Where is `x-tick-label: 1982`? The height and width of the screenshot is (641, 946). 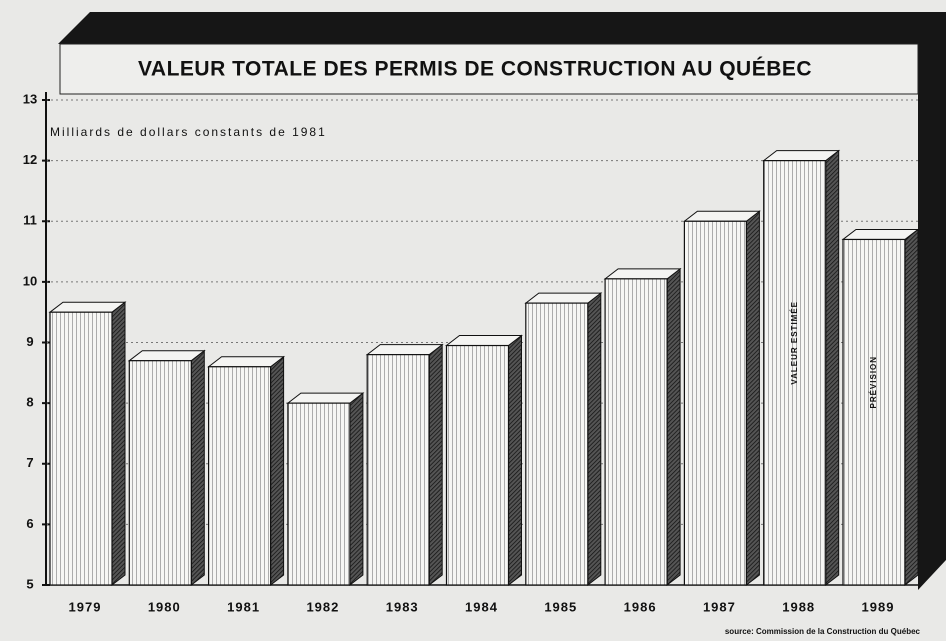
x-tick-label: 1982 is located at coordinates (322, 606).